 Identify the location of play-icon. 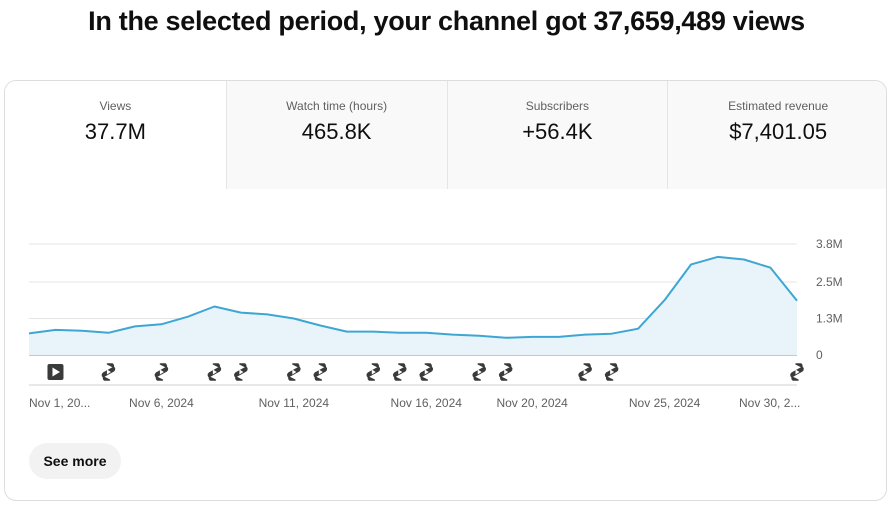
(56, 372).